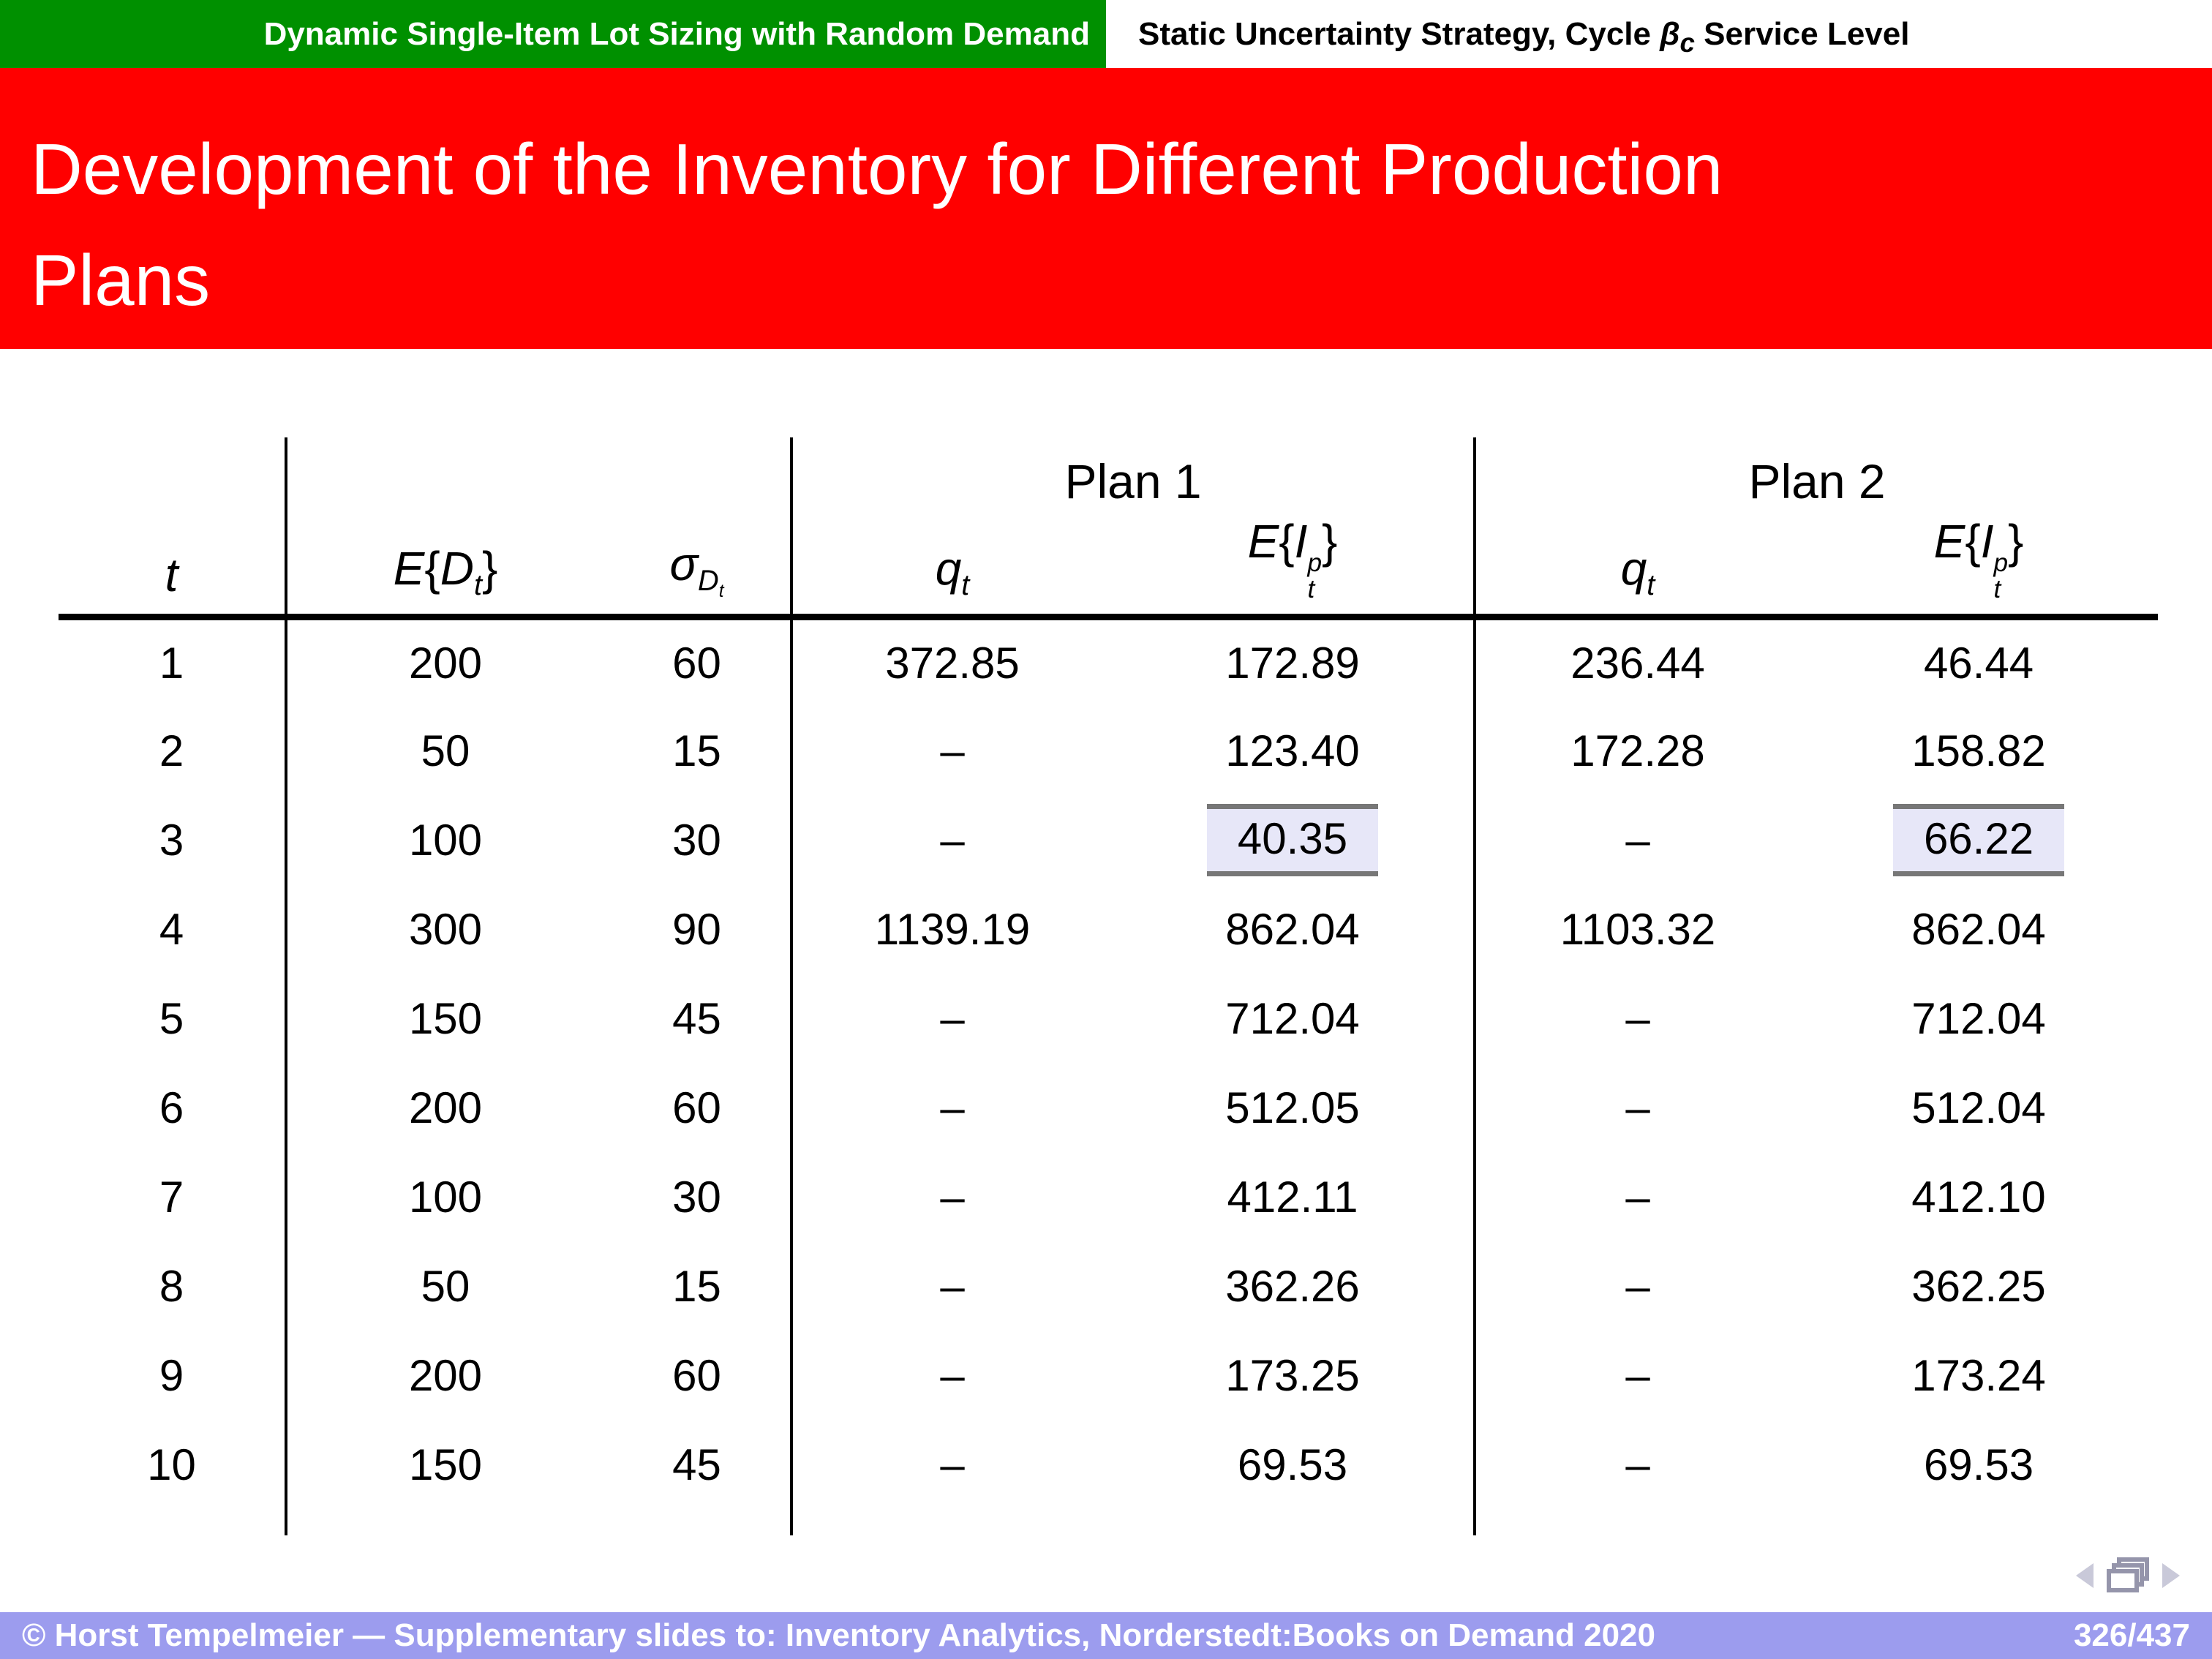  What do you see at coordinates (1978, 750) in the screenshot?
I see `cell-i2: 158.82` at bounding box center [1978, 750].